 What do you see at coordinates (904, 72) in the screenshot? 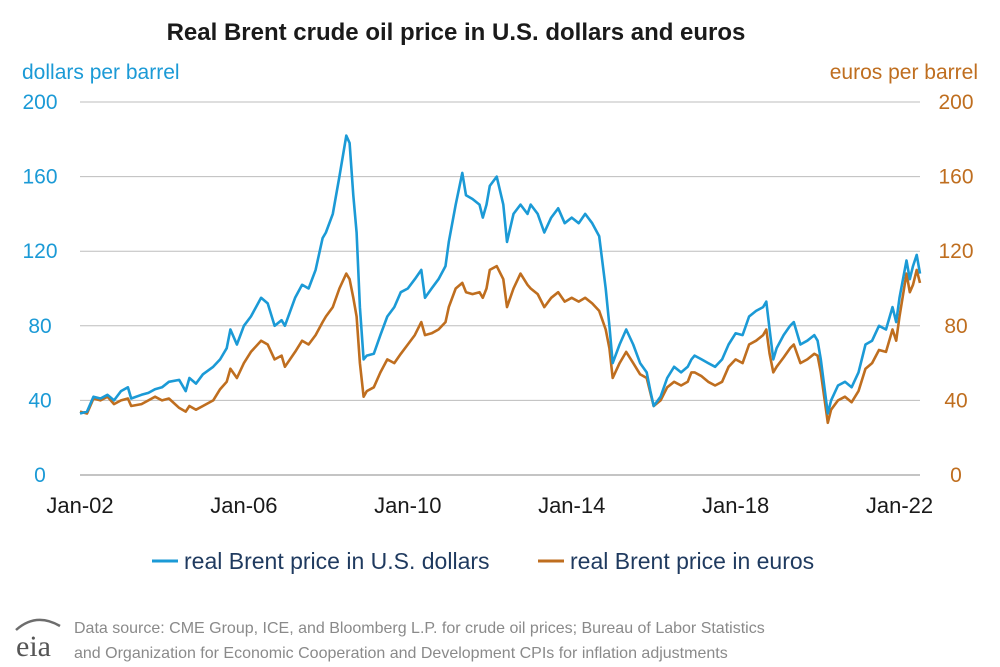
I see `y-axis-right-title: euros per barrel` at bounding box center [904, 72].